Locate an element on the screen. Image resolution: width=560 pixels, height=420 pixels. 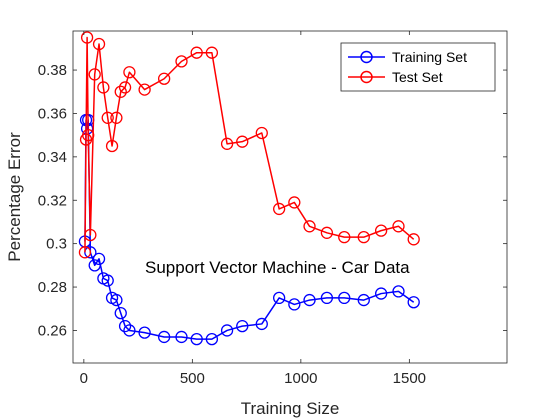
x-tick-label: 1500 is located at coordinates (409, 378).